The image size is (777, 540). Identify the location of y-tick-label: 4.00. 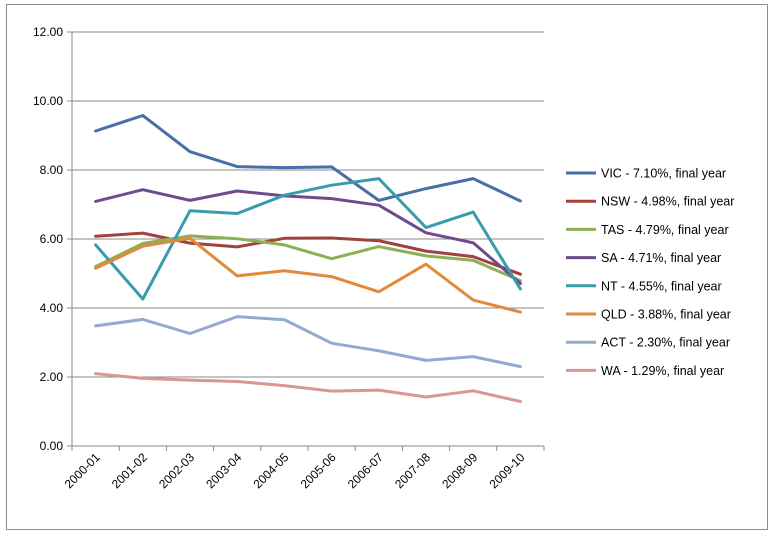
(52, 308).